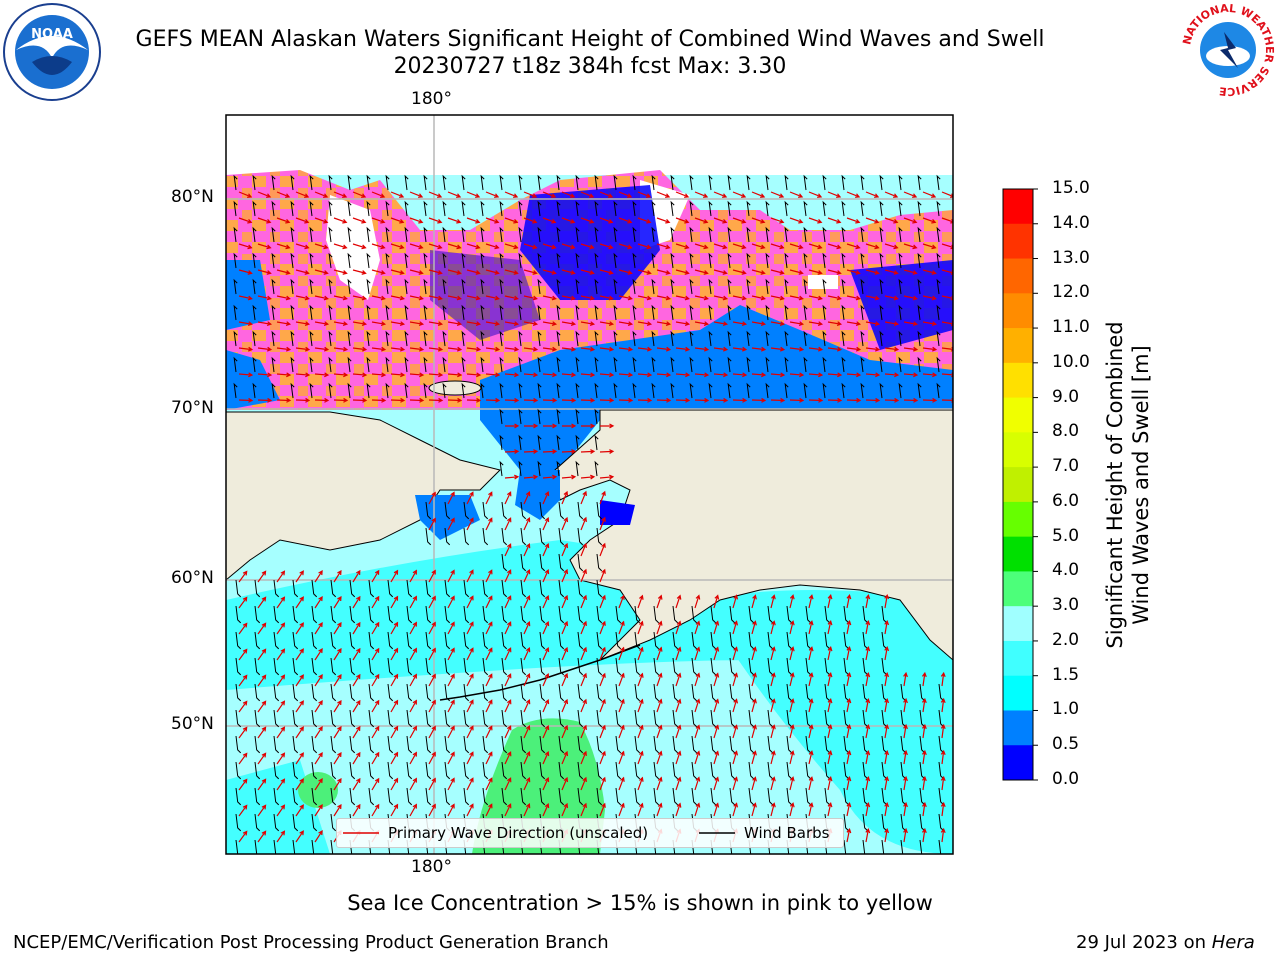 This screenshot has height=960, width=1280. What do you see at coordinates (1228, 50) in the screenshot?
I see `nws-logo: NATIONAL WEATHER SERVICE` at bounding box center [1228, 50].